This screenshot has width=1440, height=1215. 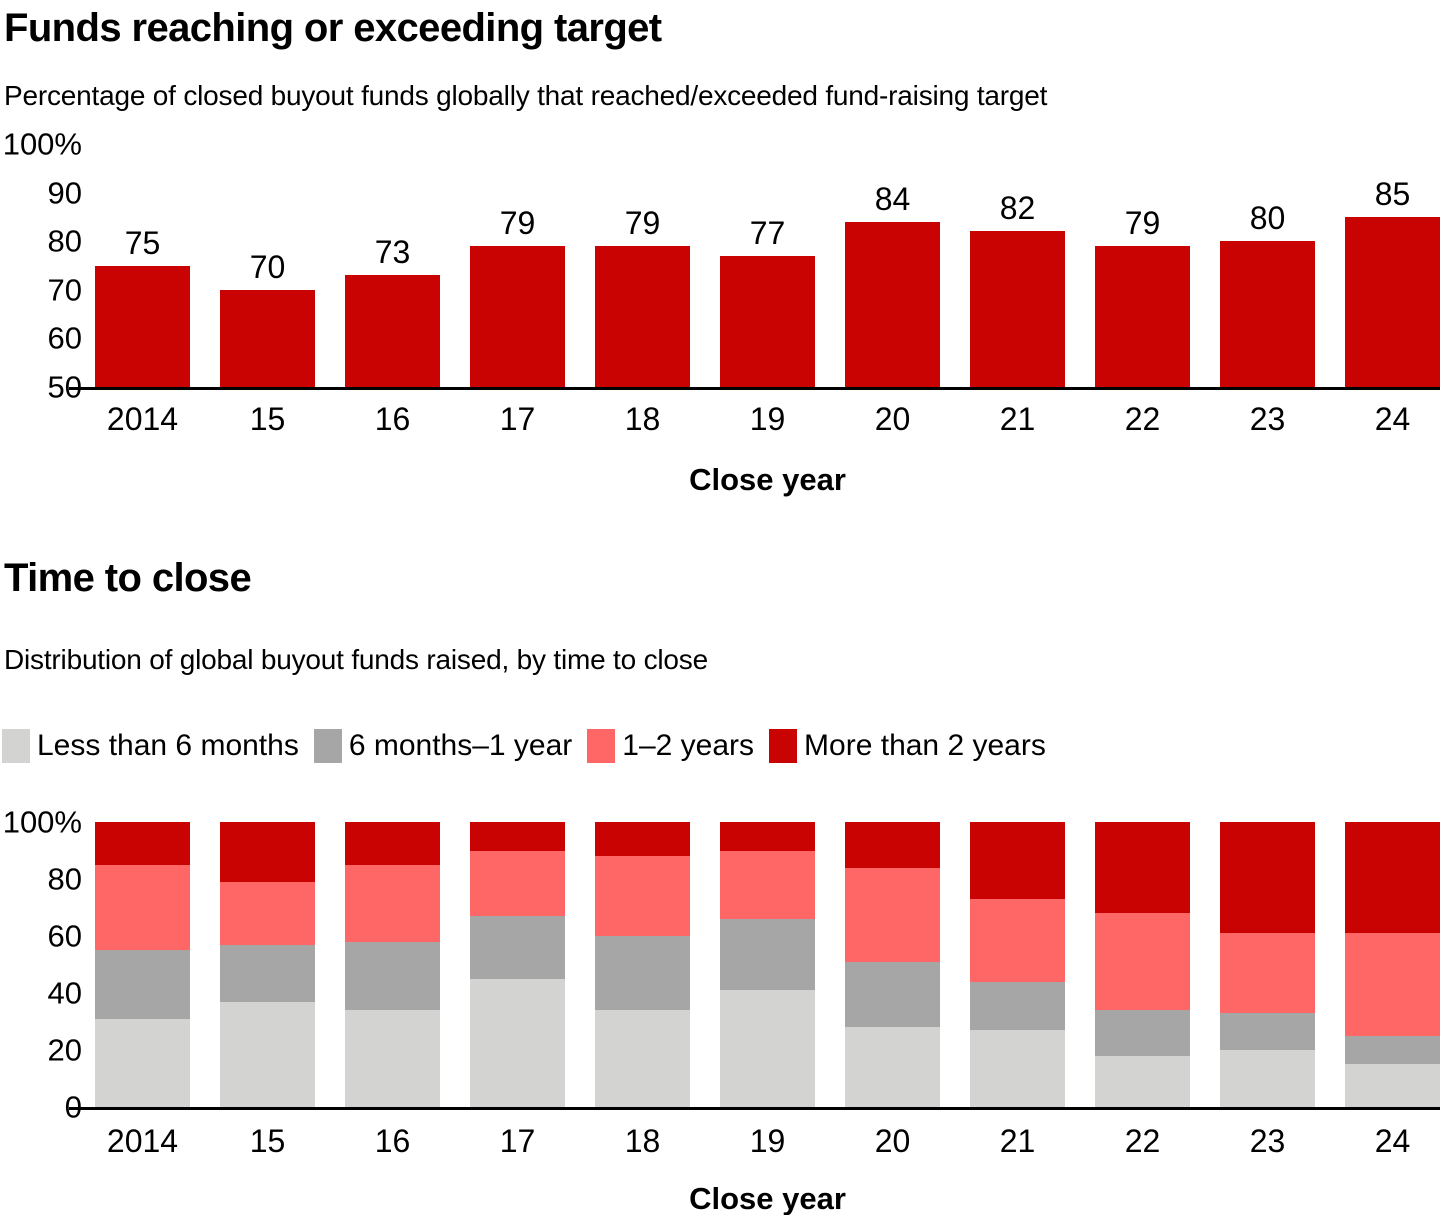 What do you see at coordinates (168, 745) in the screenshot?
I see `legend-label: Less than 6 months` at bounding box center [168, 745].